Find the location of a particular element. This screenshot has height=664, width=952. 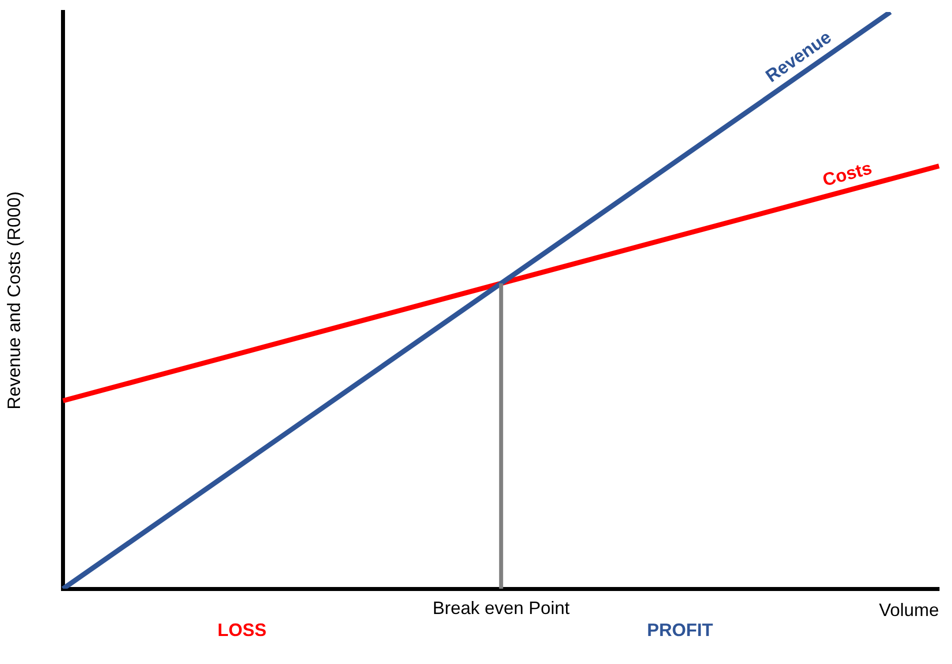

text: Costs is located at coordinates (847, 174).